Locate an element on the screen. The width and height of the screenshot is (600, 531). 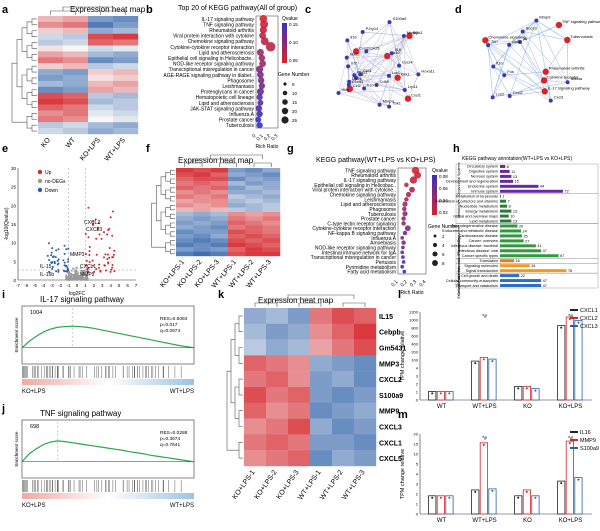
annotation-value: 34 is located at coordinates (533, 266).